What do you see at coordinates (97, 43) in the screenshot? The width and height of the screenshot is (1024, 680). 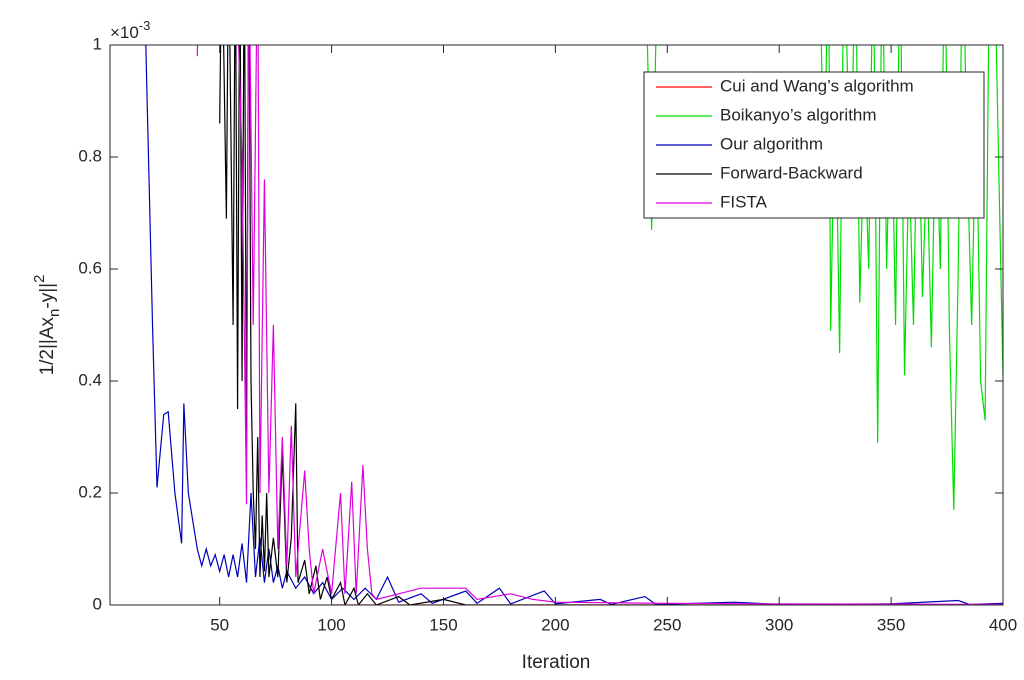 I see `y-tick-label: 1` at bounding box center [97, 43].